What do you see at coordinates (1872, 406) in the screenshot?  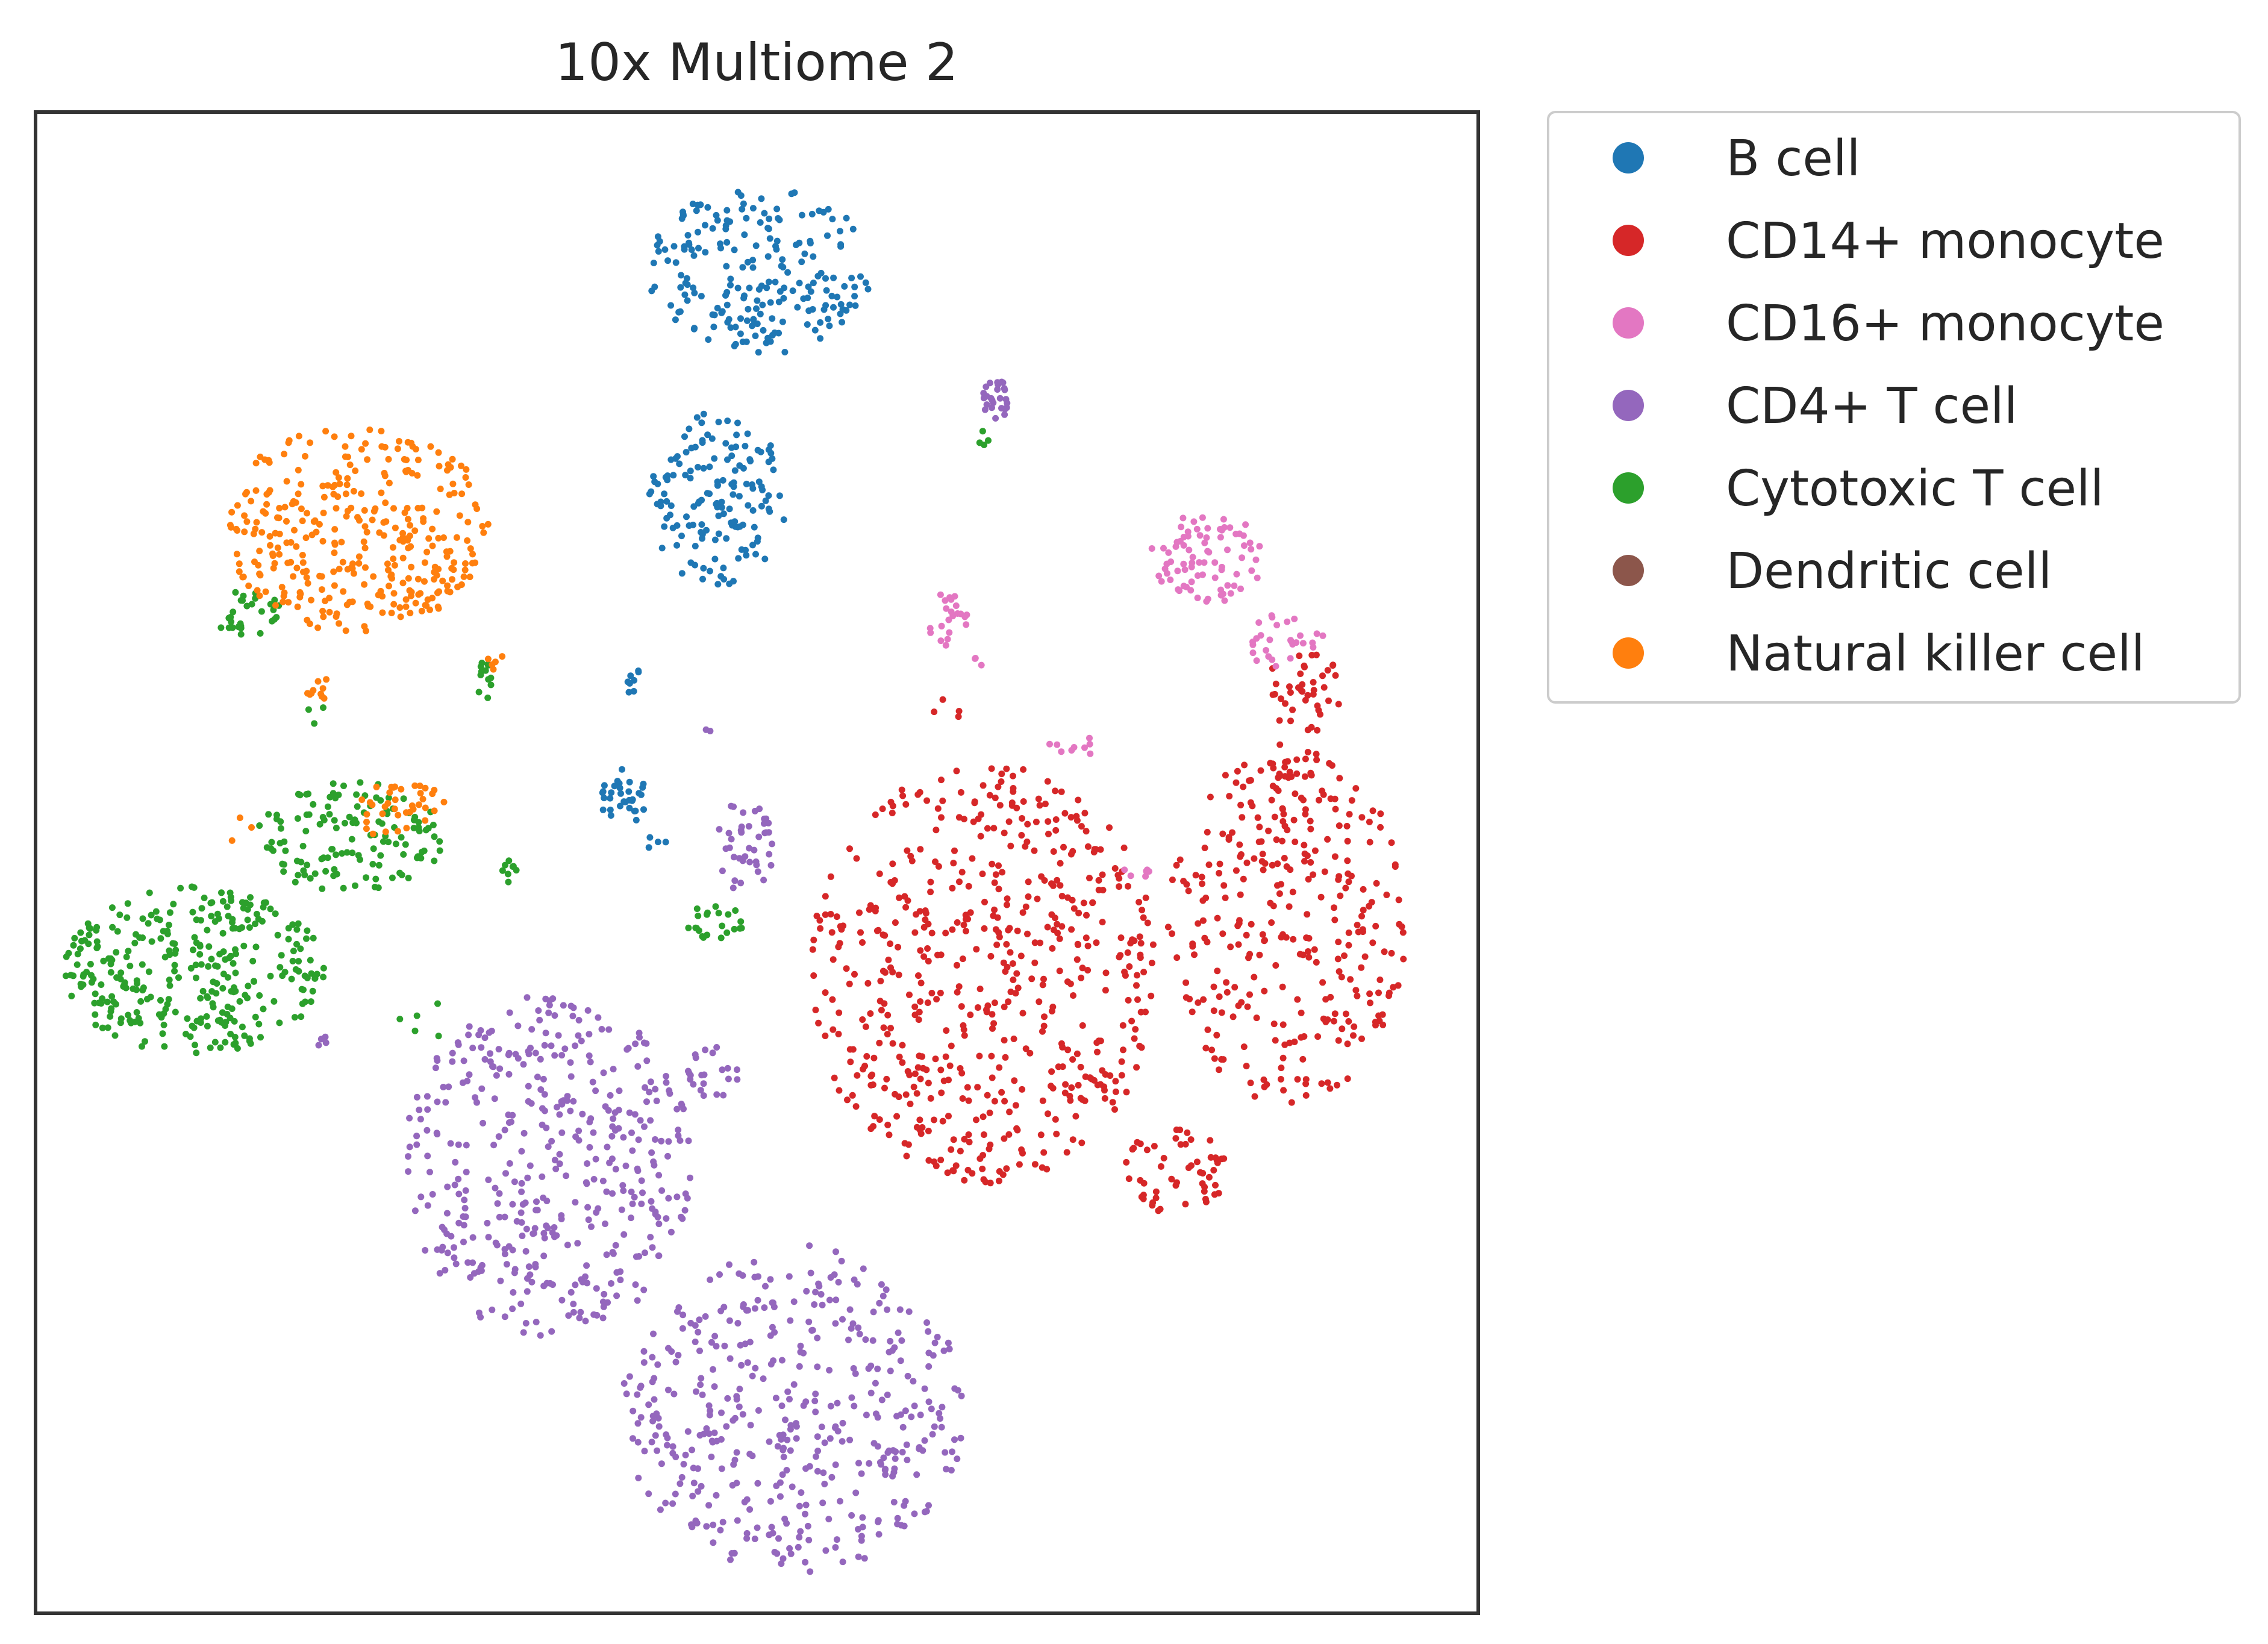 I see `legend-label: CD4+ T cell` at bounding box center [1872, 406].